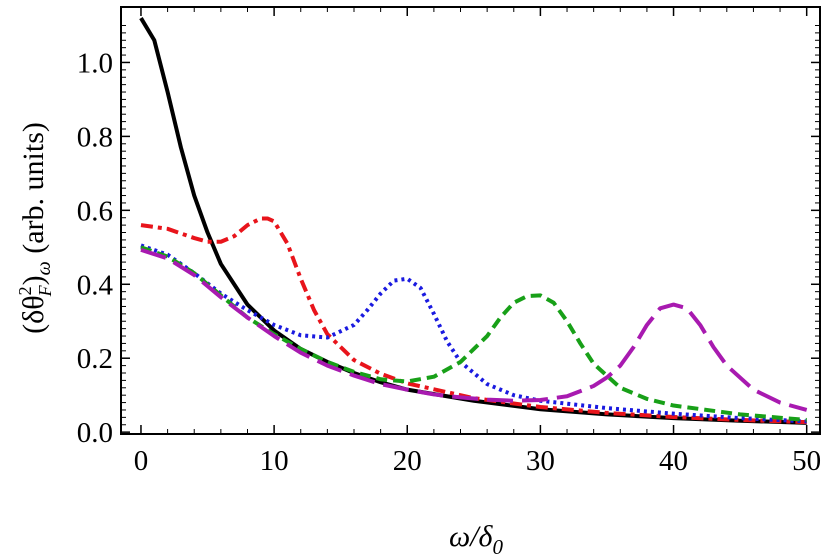 Image resolution: width=830 pixels, height=556 pixels. Describe the element at coordinates (540, 461) in the screenshot. I see `x-tick-label: 30` at that location.